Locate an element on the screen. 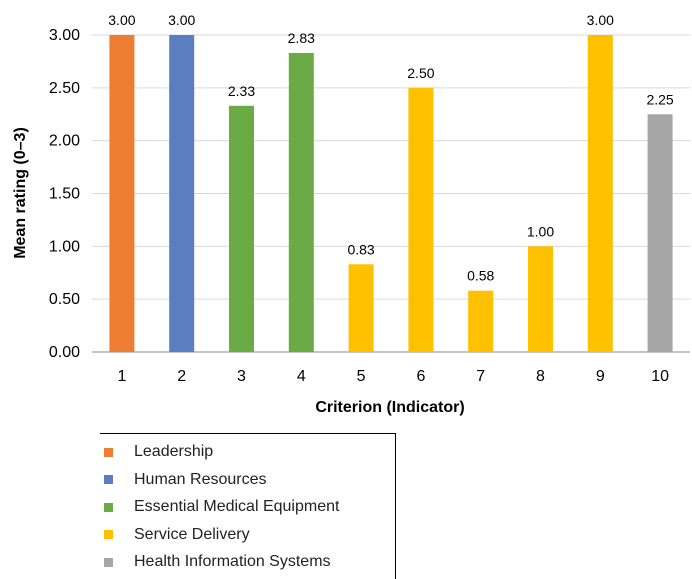 This screenshot has height=579, width=692. y-axis-title: Mean rating (0–3) is located at coordinates (20, 193).